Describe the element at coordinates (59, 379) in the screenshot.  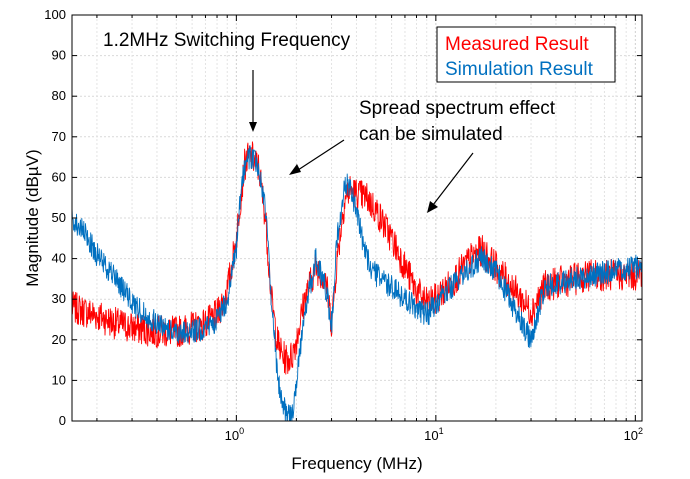
I see `y-tick-label: 10` at that location.